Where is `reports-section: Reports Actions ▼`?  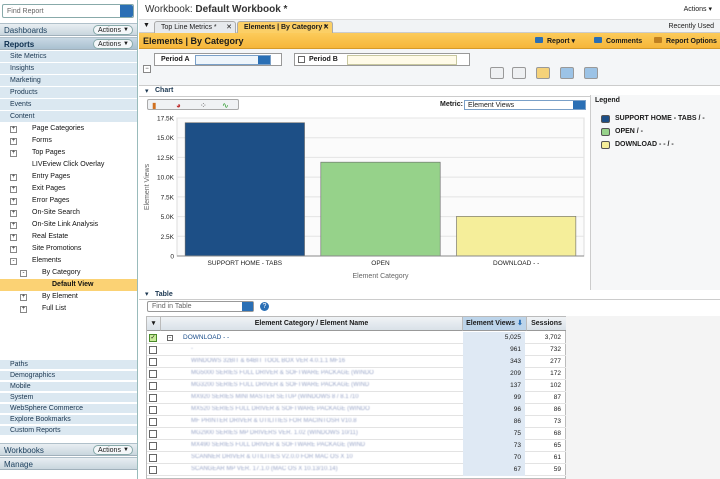 reports-section: Reports Actions ▼ is located at coordinates (68, 43).